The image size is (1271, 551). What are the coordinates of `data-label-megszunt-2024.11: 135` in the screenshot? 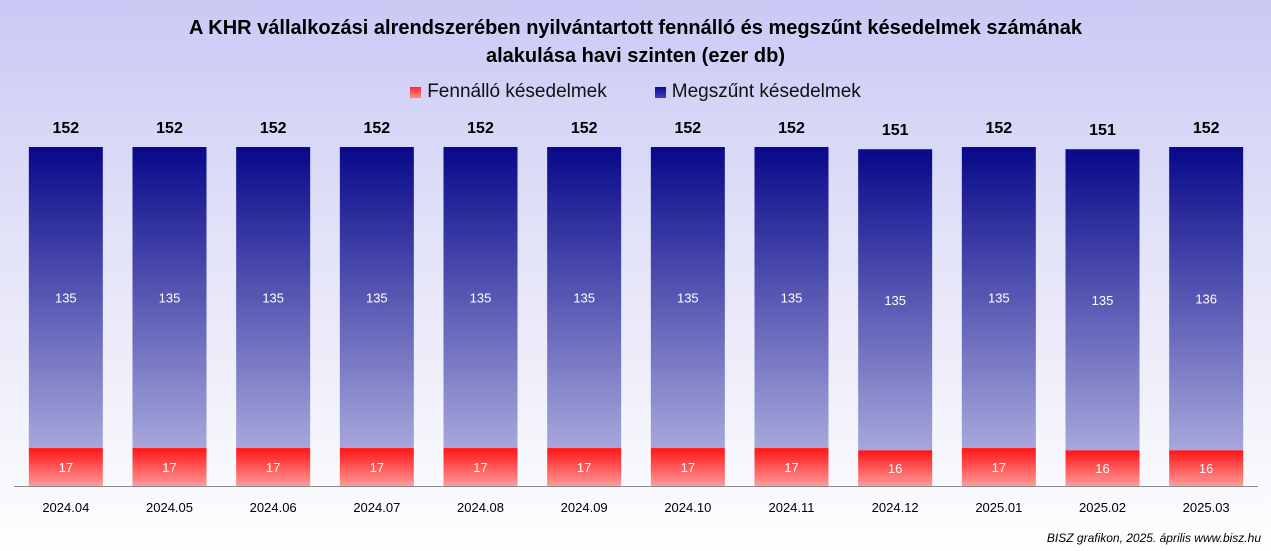 It's located at (792, 298).